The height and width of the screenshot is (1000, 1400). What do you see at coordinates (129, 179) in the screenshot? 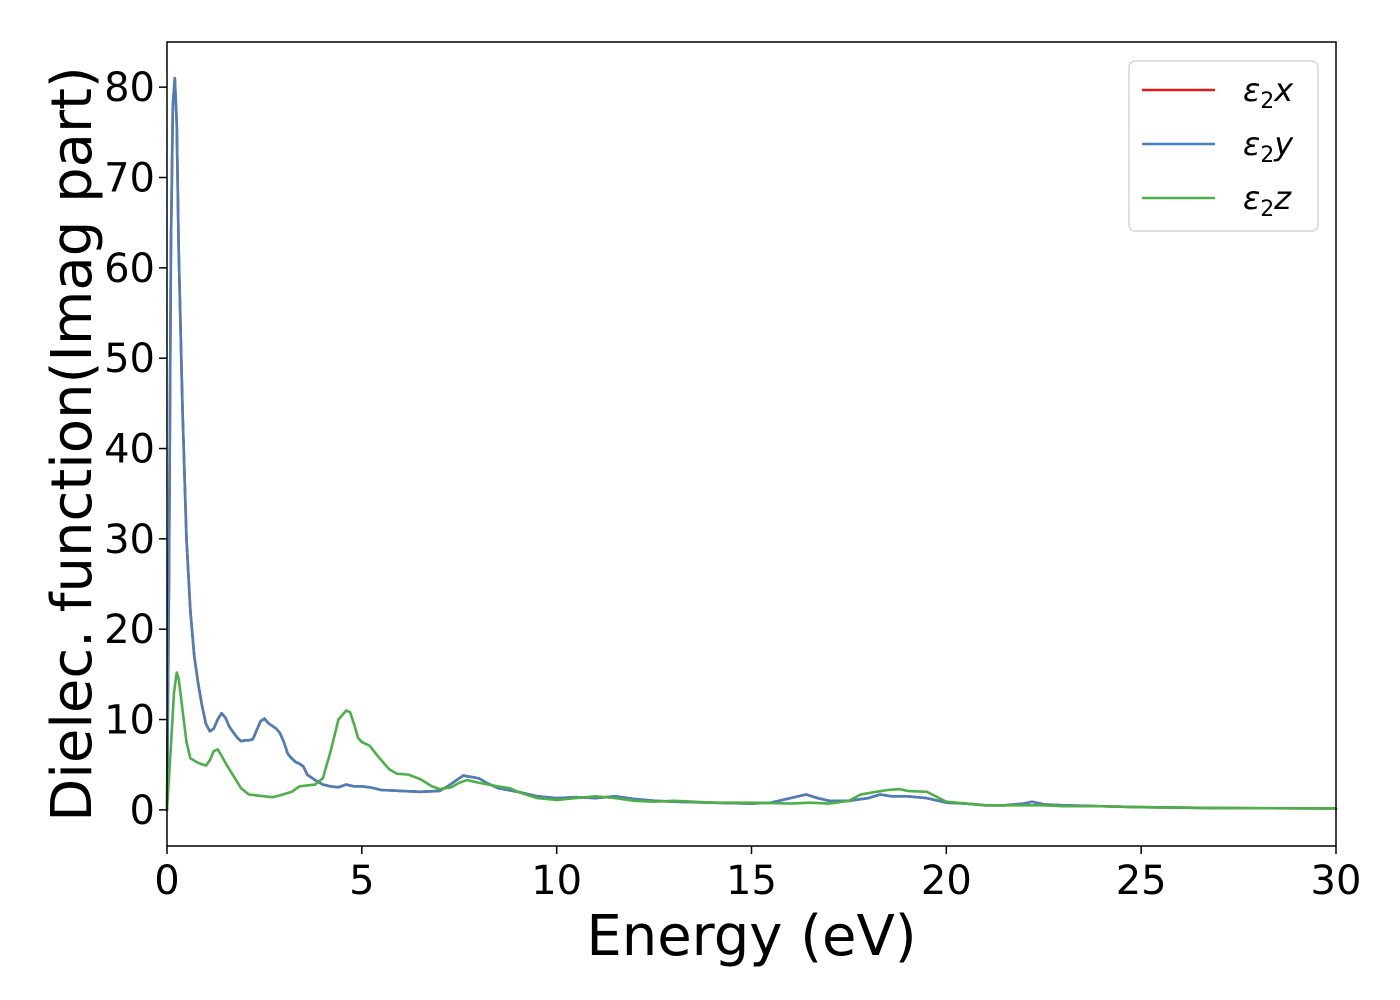
I see `y-tick-label: 70` at bounding box center [129, 179].